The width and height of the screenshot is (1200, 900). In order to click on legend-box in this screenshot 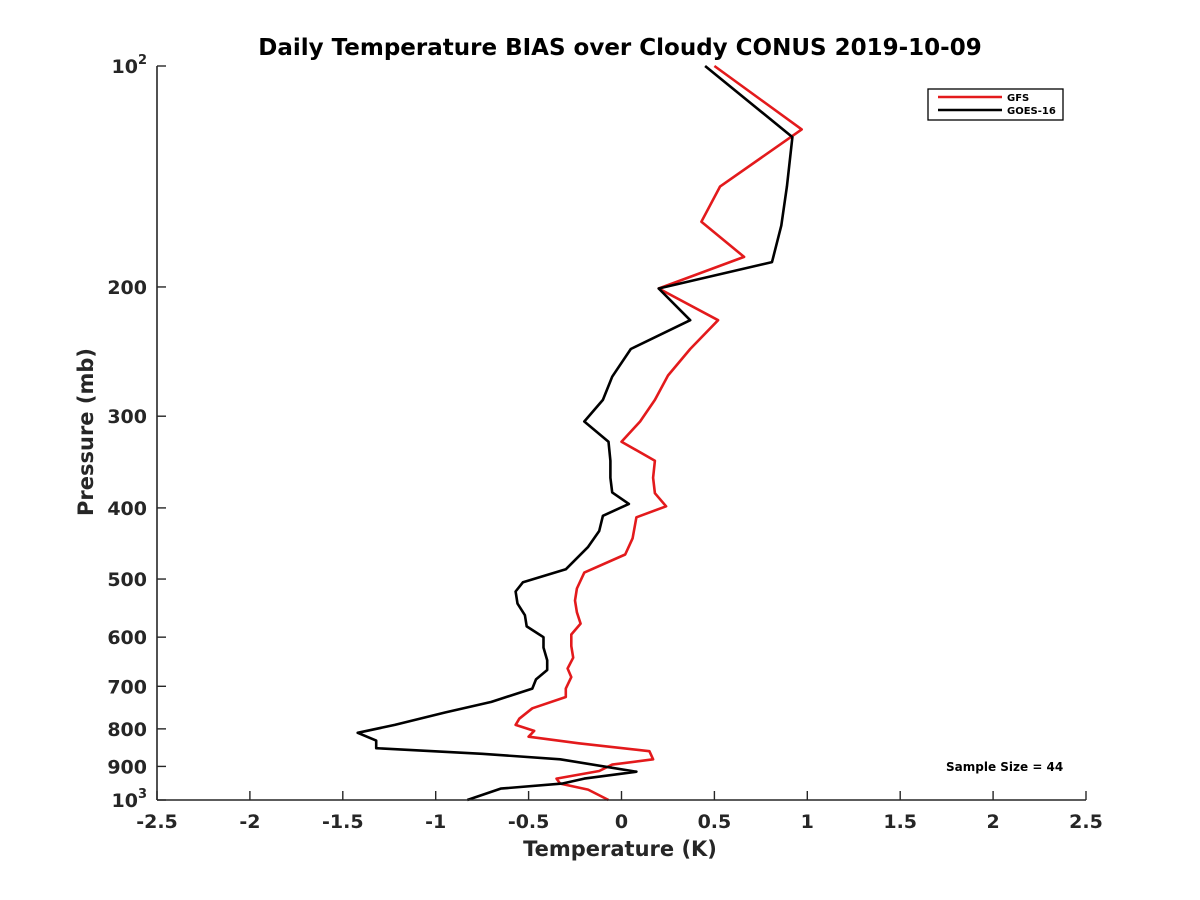, I will do `click(995, 104)`.